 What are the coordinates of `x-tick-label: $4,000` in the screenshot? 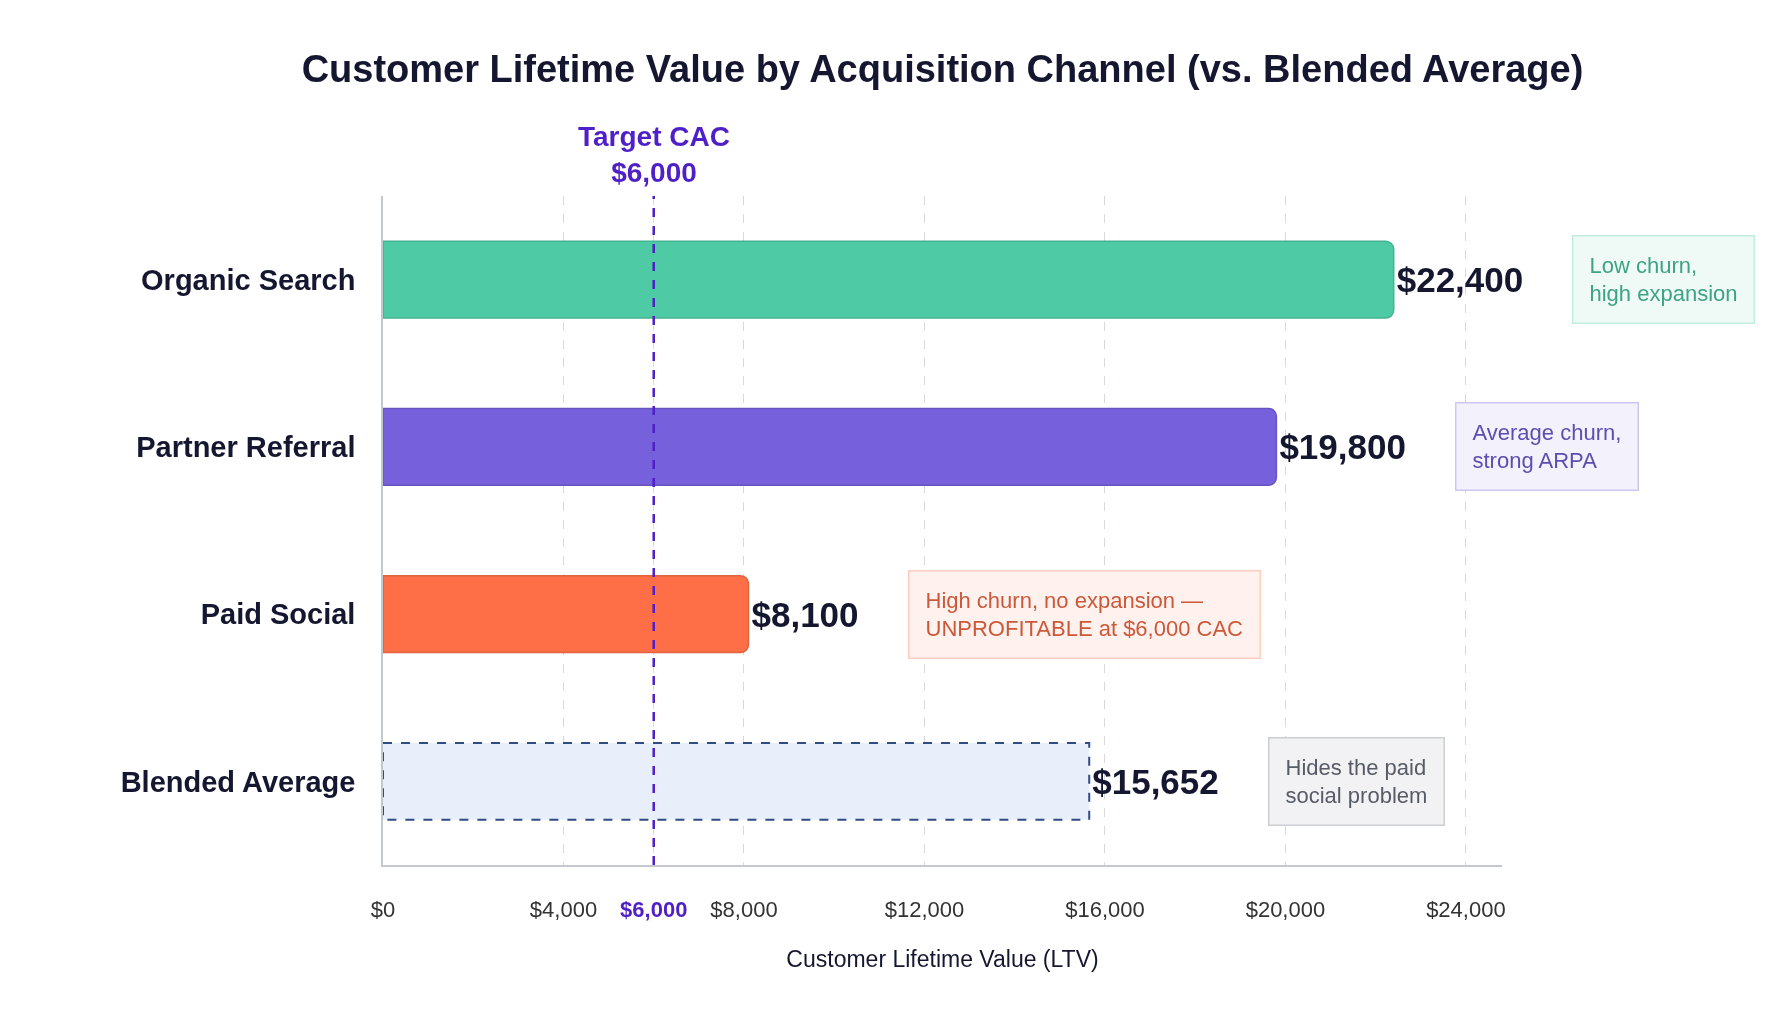 It's located at (563, 910).